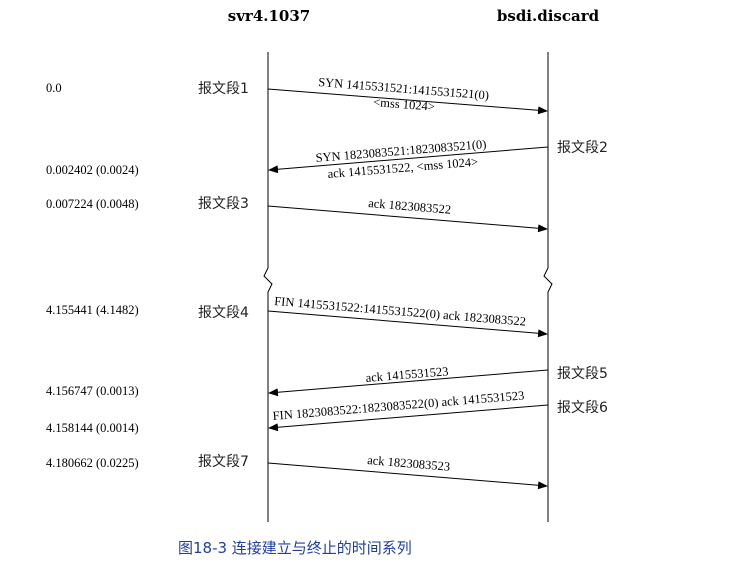 Image resolution: width=742 pixels, height=568 pixels. What do you see at coordinates (409, 463) in the screenshot?
I see `segment-7-message: ack 1823083523` at bounding box center [409, 463].